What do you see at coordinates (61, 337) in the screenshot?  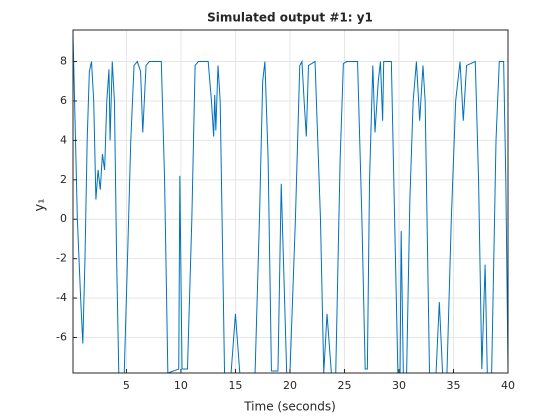 I see `y-tick-label: -6` at bounding box center [61, 337].